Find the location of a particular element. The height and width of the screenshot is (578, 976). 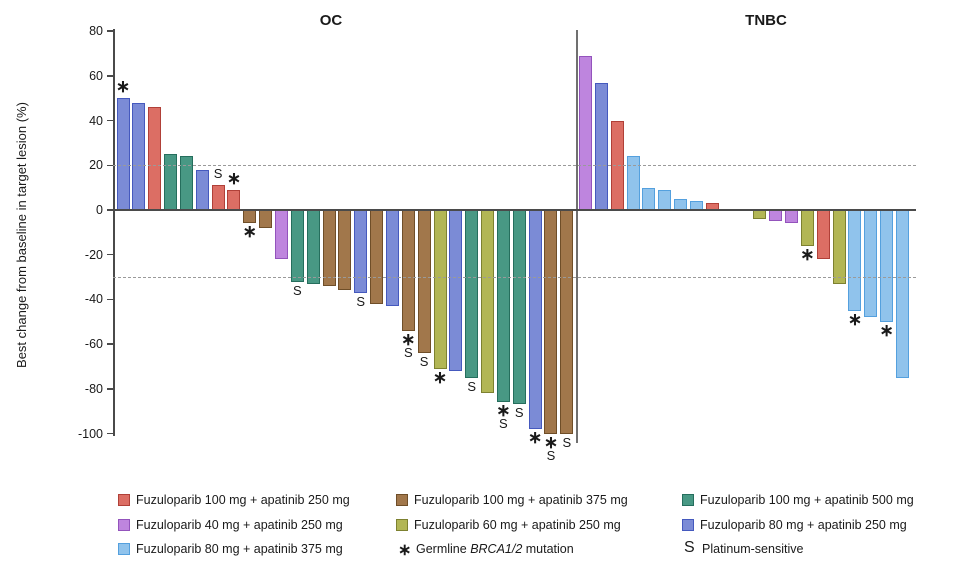

legend-label: Fuzuloparib 80 mg + apatinib 250 mg is located at coordinates (803, 524).